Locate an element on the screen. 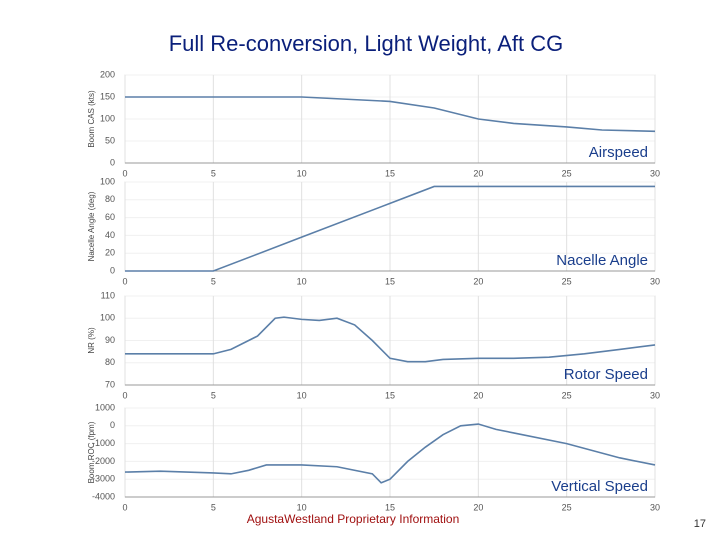 The image size is (720, 540). y-tick-label: 1000 is located at coordinates (105, 407).